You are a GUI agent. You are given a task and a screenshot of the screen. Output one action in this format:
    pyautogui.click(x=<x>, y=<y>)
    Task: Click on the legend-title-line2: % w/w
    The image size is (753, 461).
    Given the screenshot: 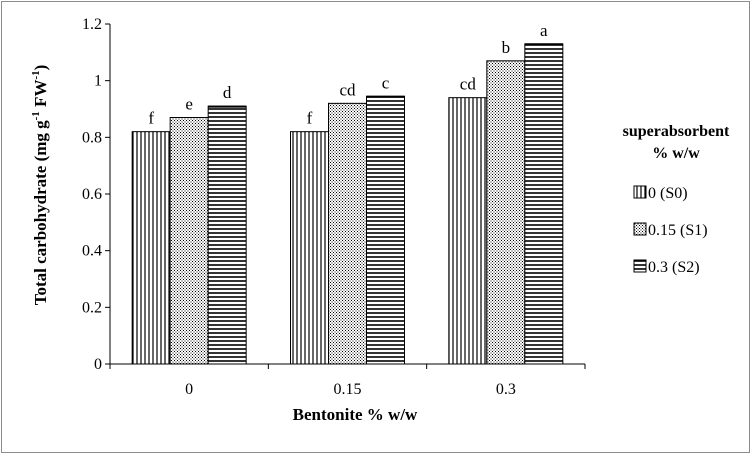 What is the action you would take?
    pyautogui.click(x=676, y=153)
    